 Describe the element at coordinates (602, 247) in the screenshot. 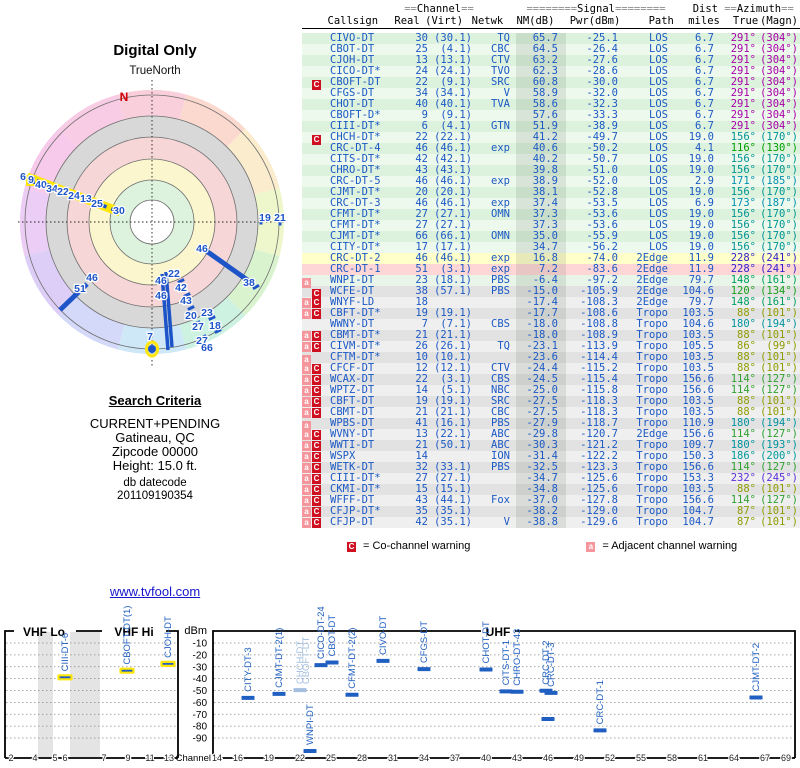

I see `cell-pwr: -56.2` at that location.